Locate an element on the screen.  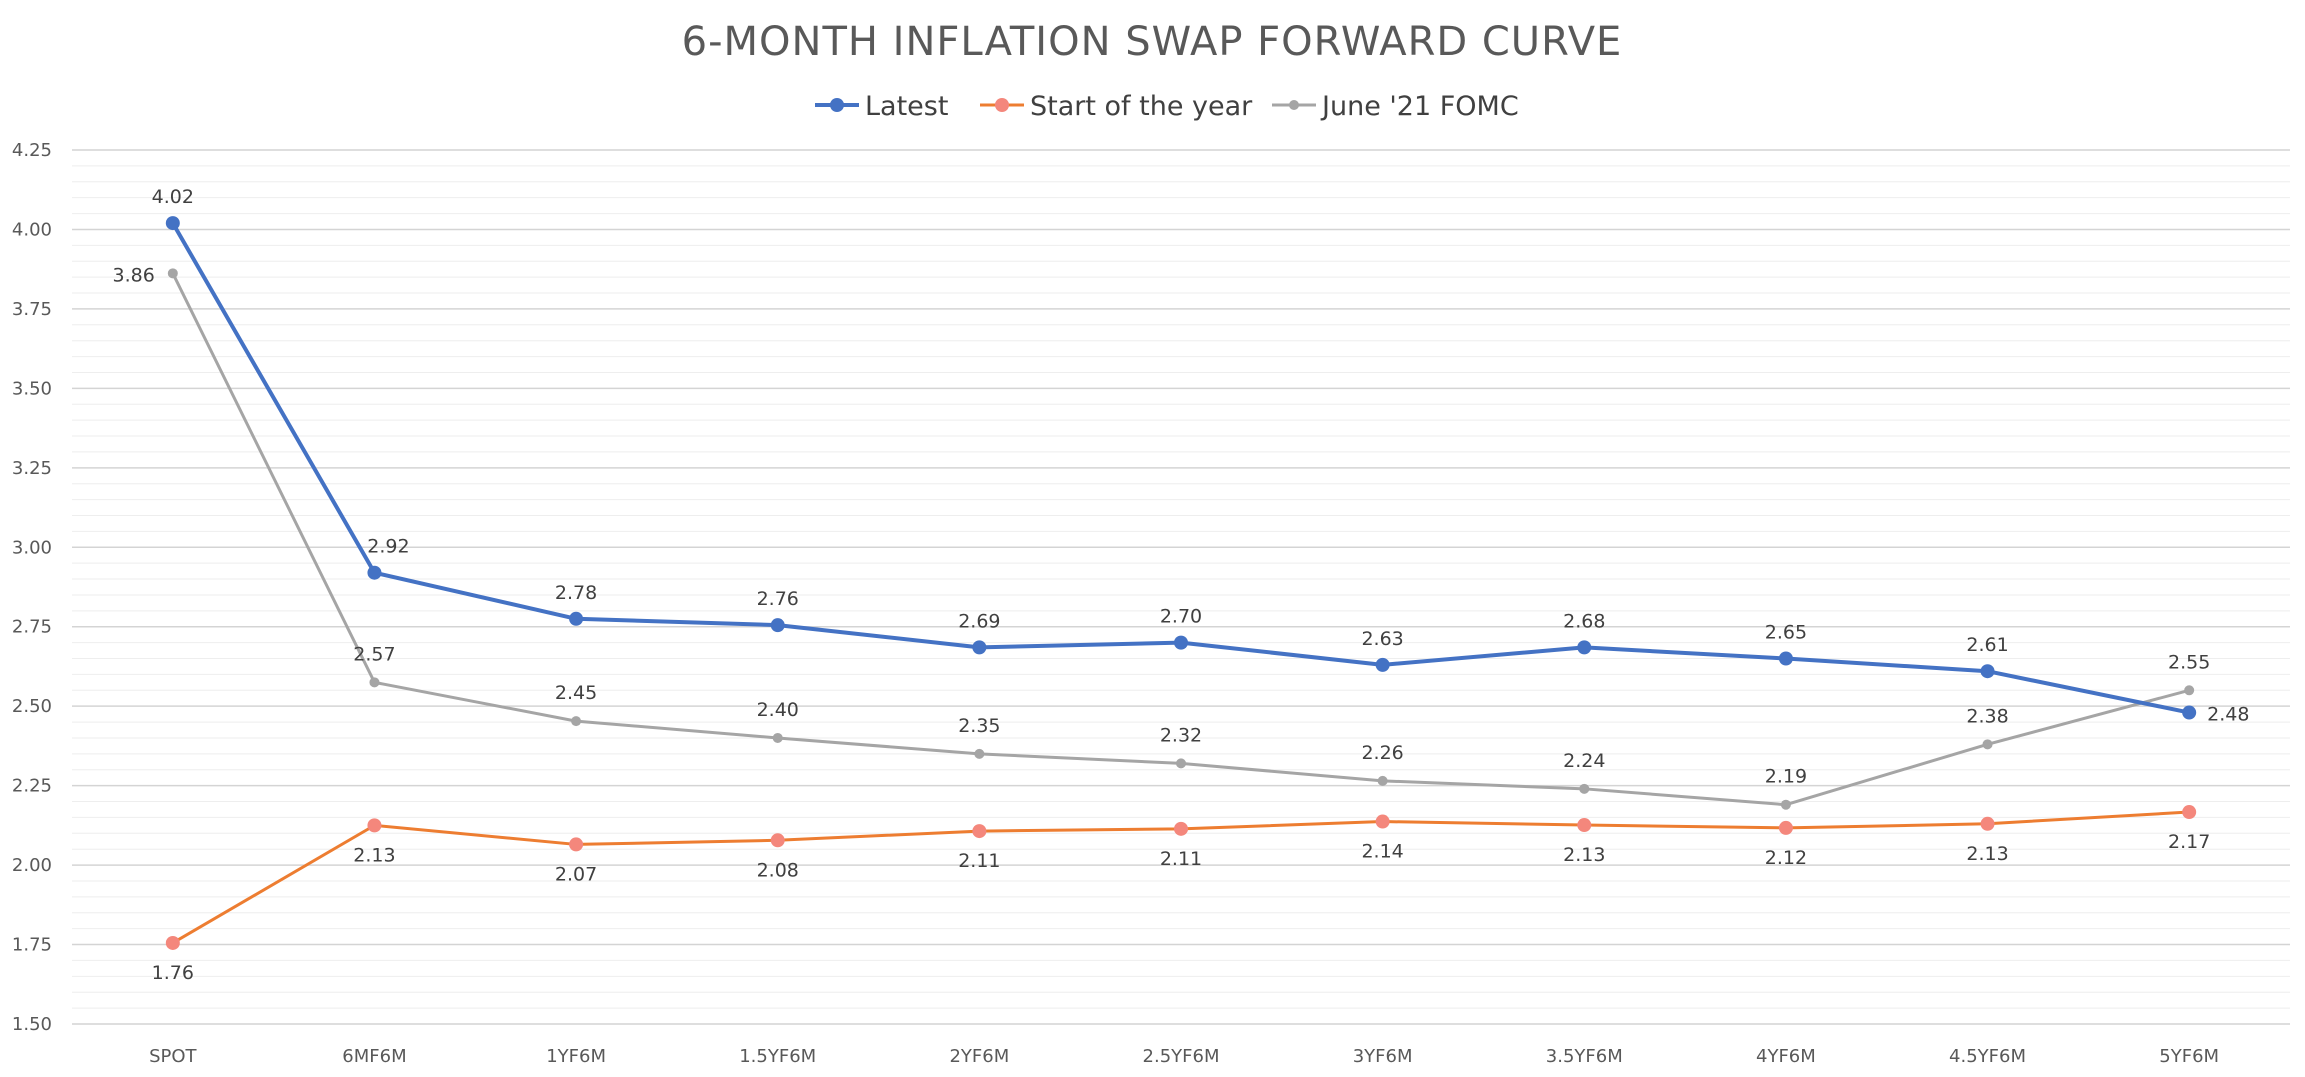
data-label-start-of-year: 2.08 is located at coordinates (778, 870).